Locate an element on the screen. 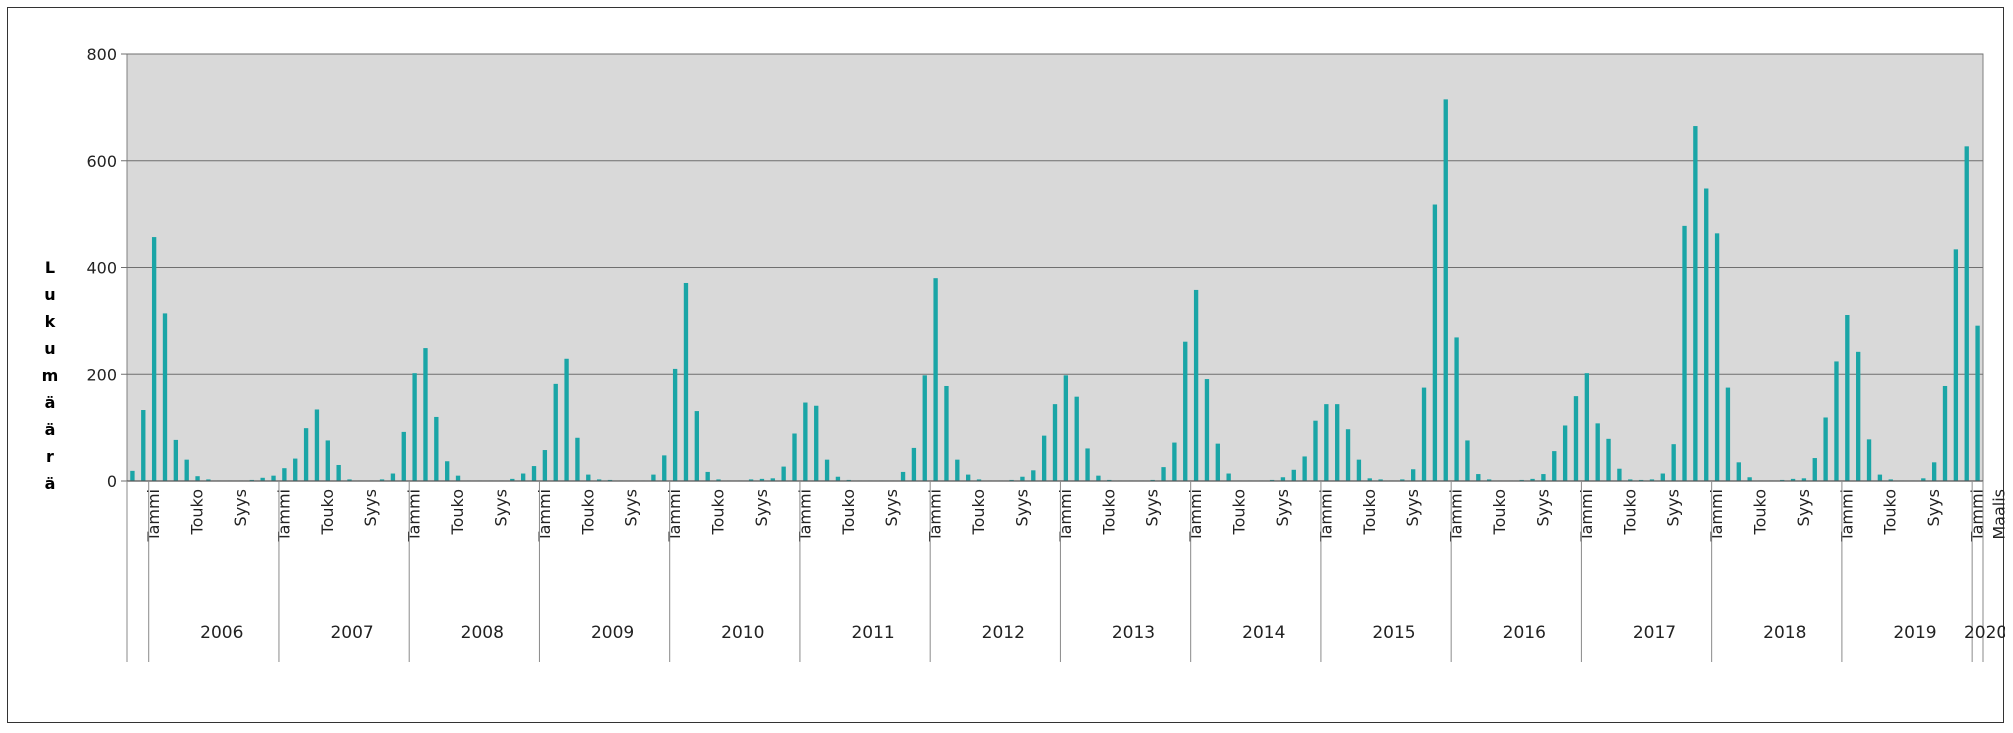 This screenshot has width=2013, height=733. year-label: 2008 is located at coordinates (482, 633).